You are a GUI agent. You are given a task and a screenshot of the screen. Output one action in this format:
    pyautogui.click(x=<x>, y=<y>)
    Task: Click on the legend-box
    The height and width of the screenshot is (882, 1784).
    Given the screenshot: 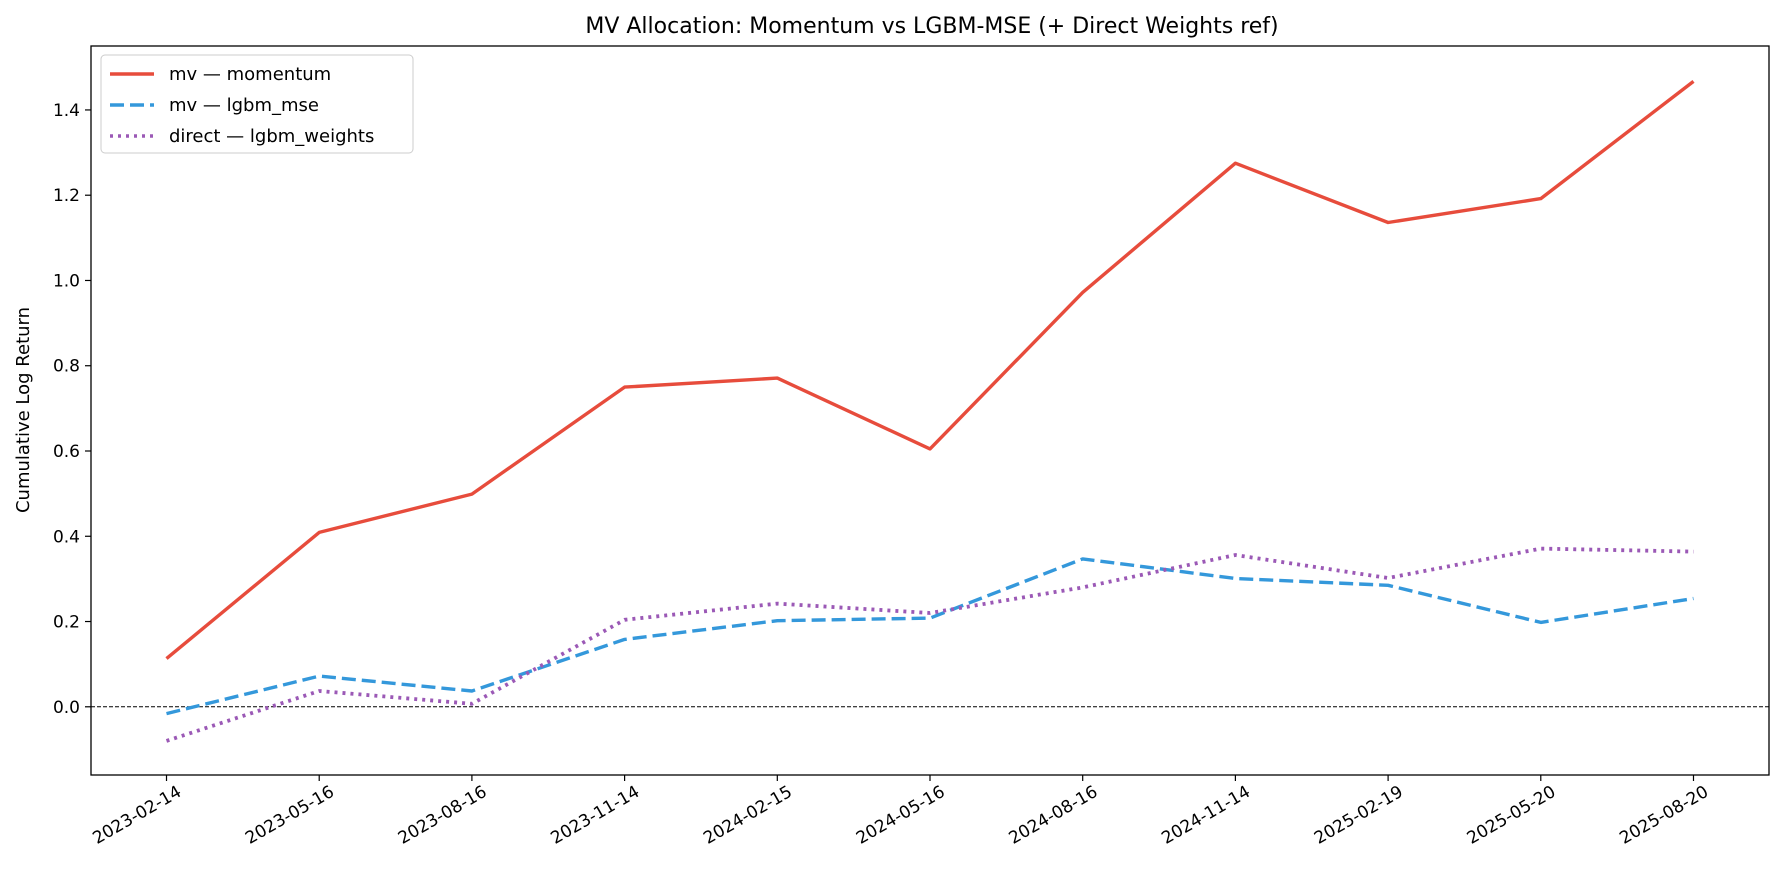 What is the action you would take?
    pyautogui.click(x=257, y=104)
    